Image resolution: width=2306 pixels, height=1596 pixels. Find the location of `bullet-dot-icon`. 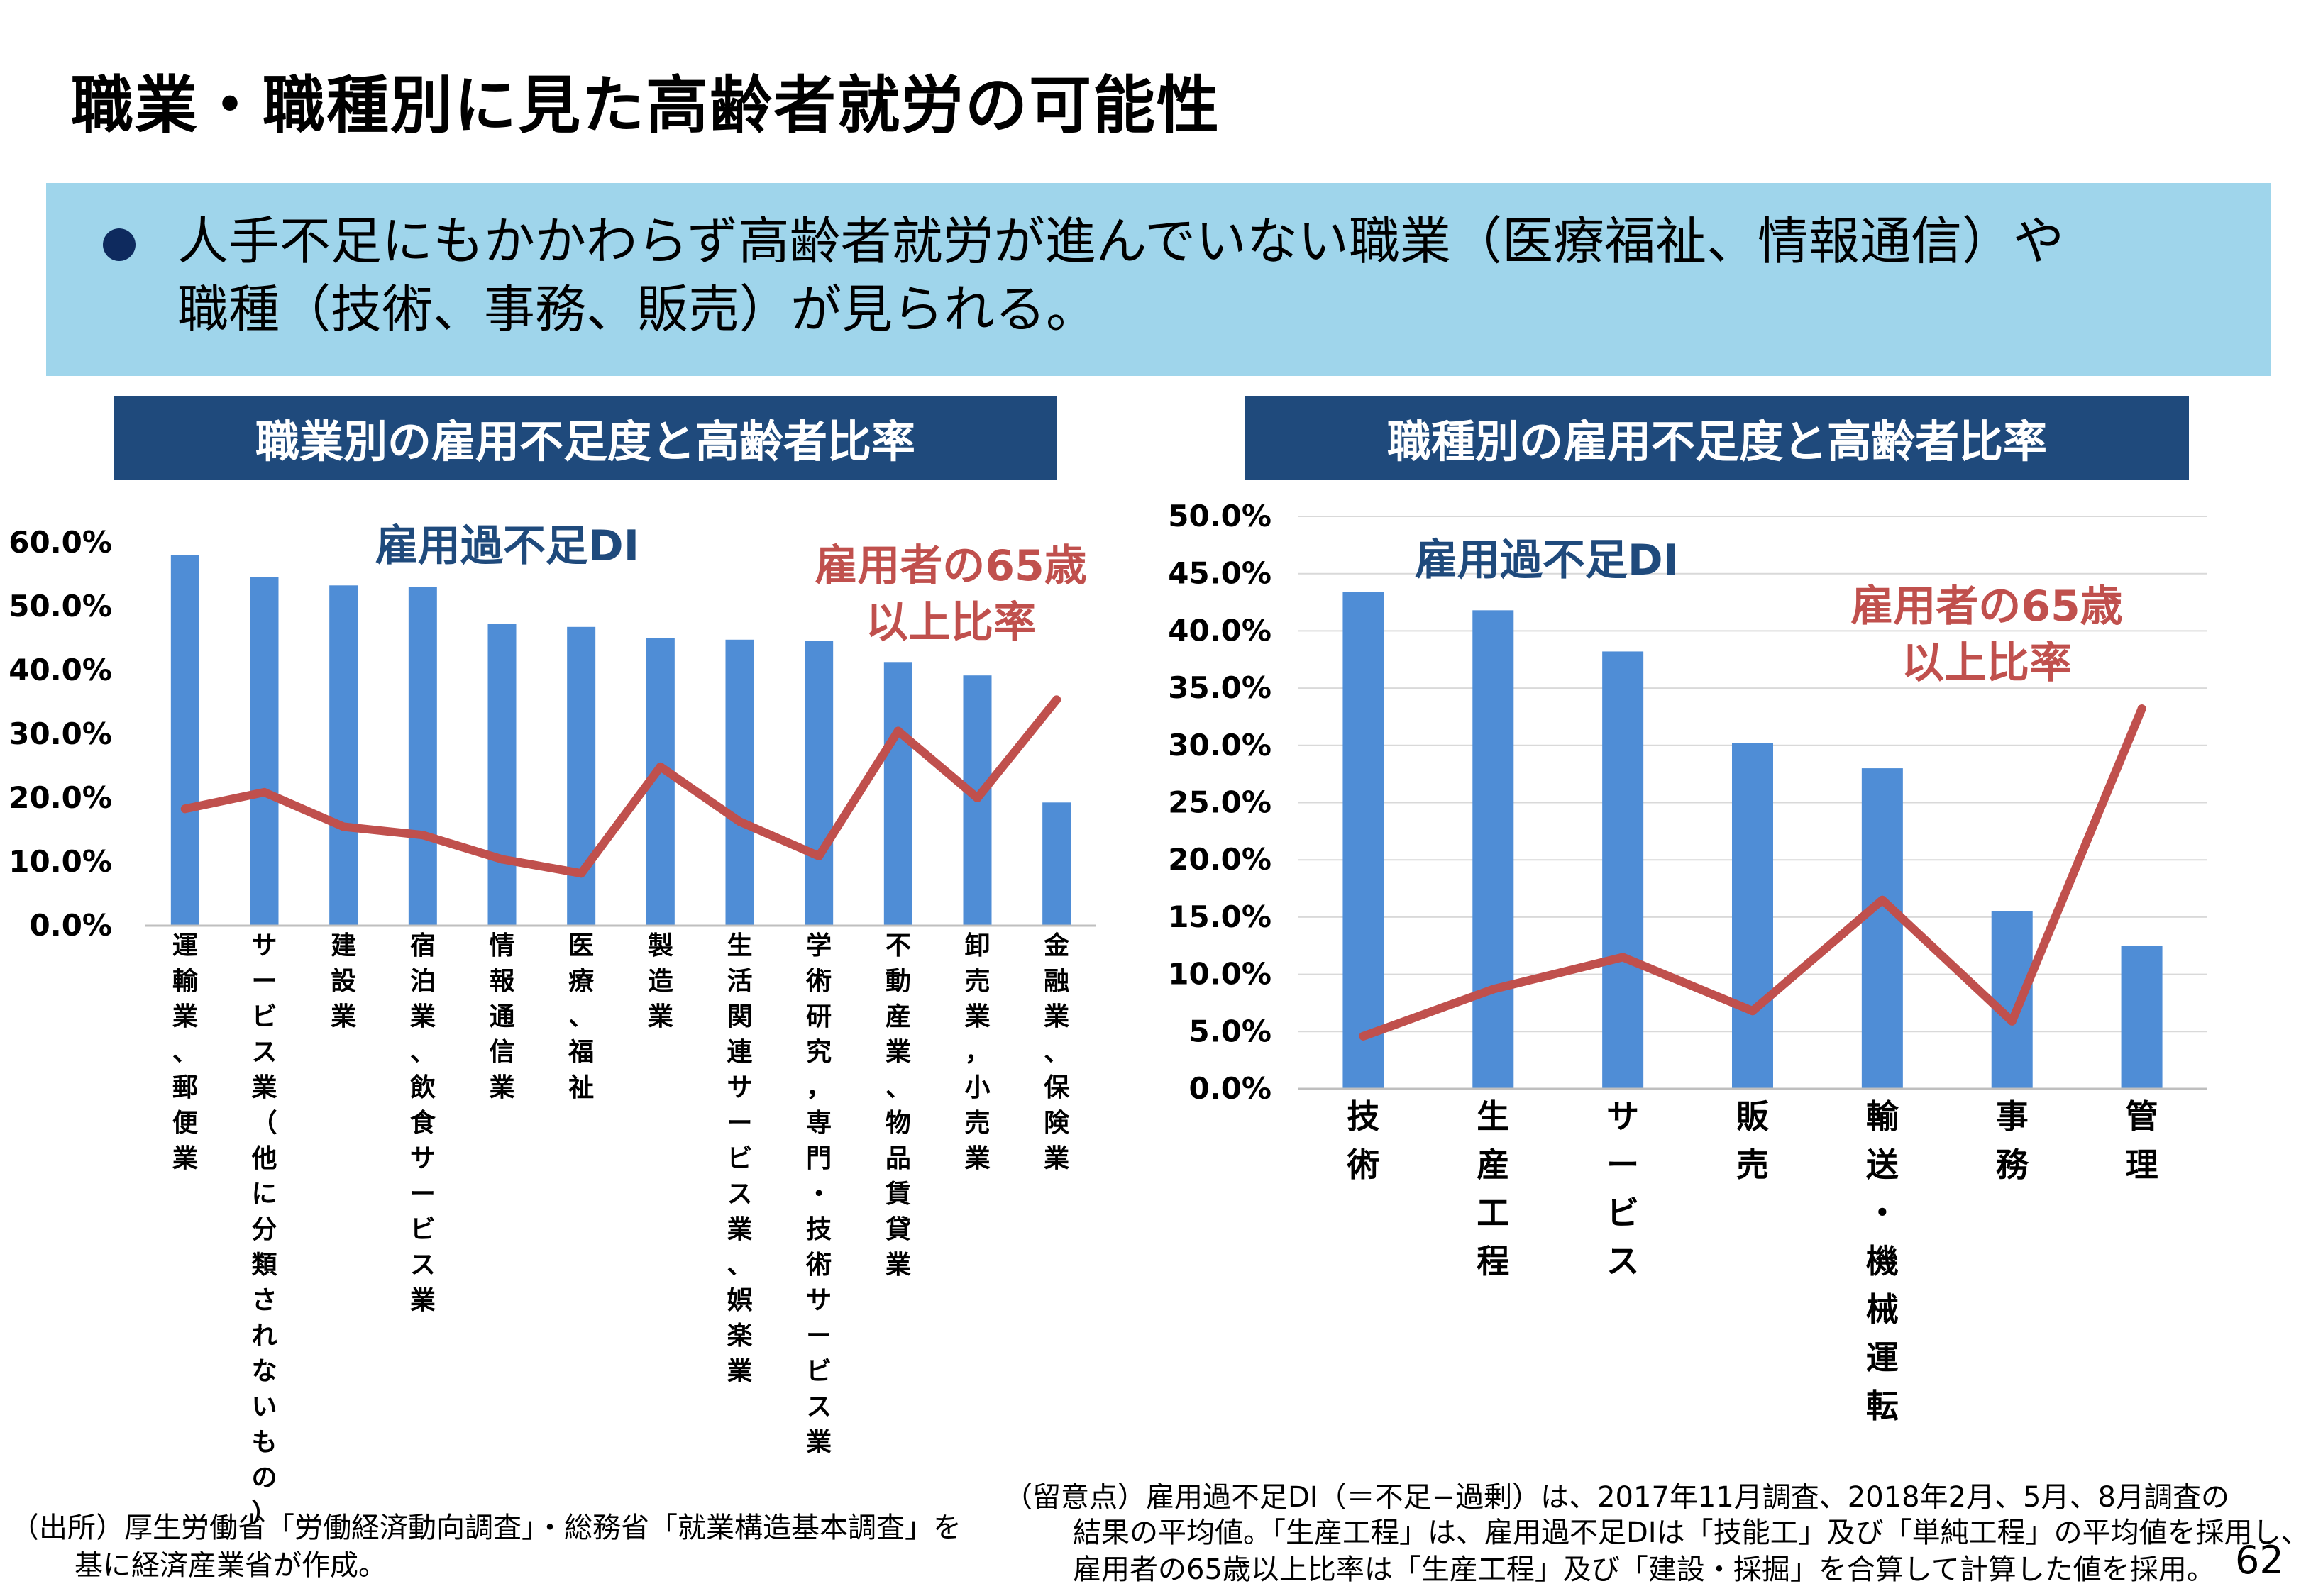

bullet-dot-icon is located at coordinates (119, 245).